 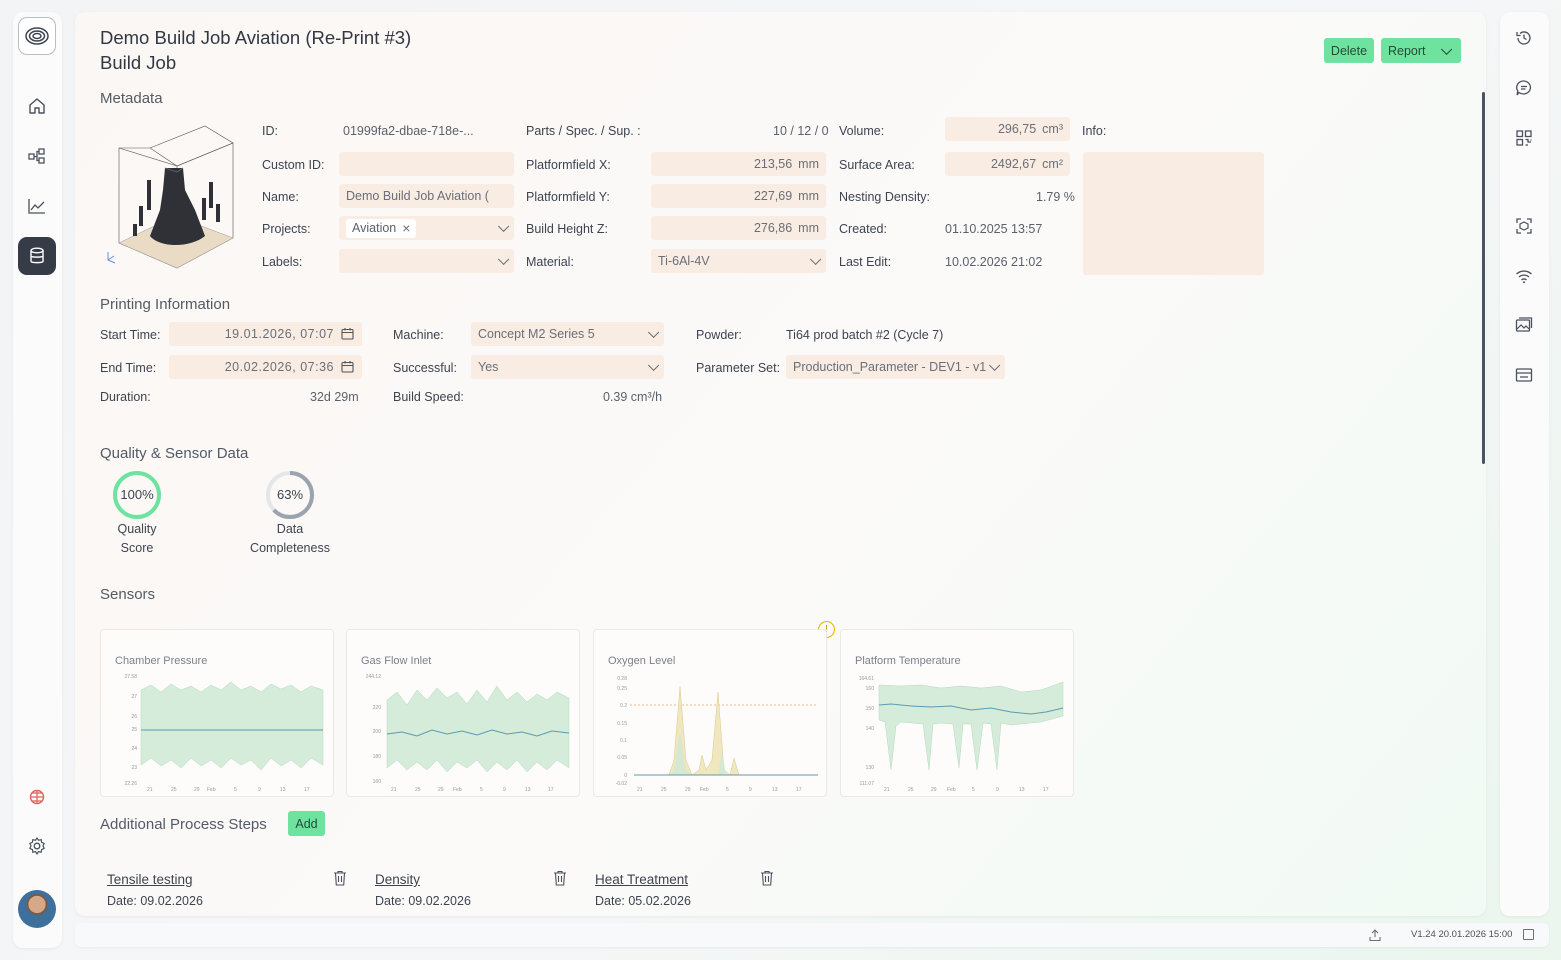 What do you see at coordinates (643, 901) in the screenshot?
I see `step-date-heat-treatment: Date: 05.02.2026` at bounding box center [643, 901].